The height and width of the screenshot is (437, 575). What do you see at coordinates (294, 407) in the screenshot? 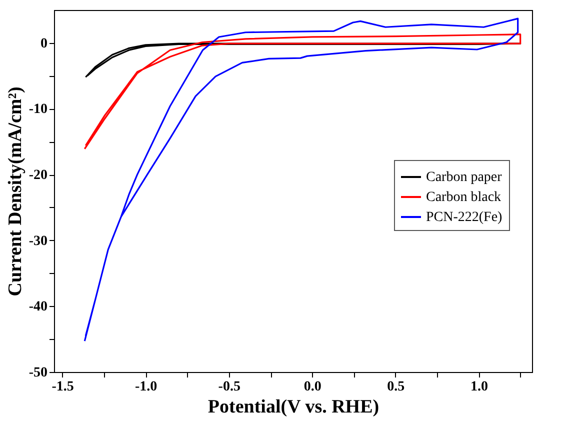
I see `x-axis-title: Potential(V vs. RHE)` at bounding box center [294, 407].